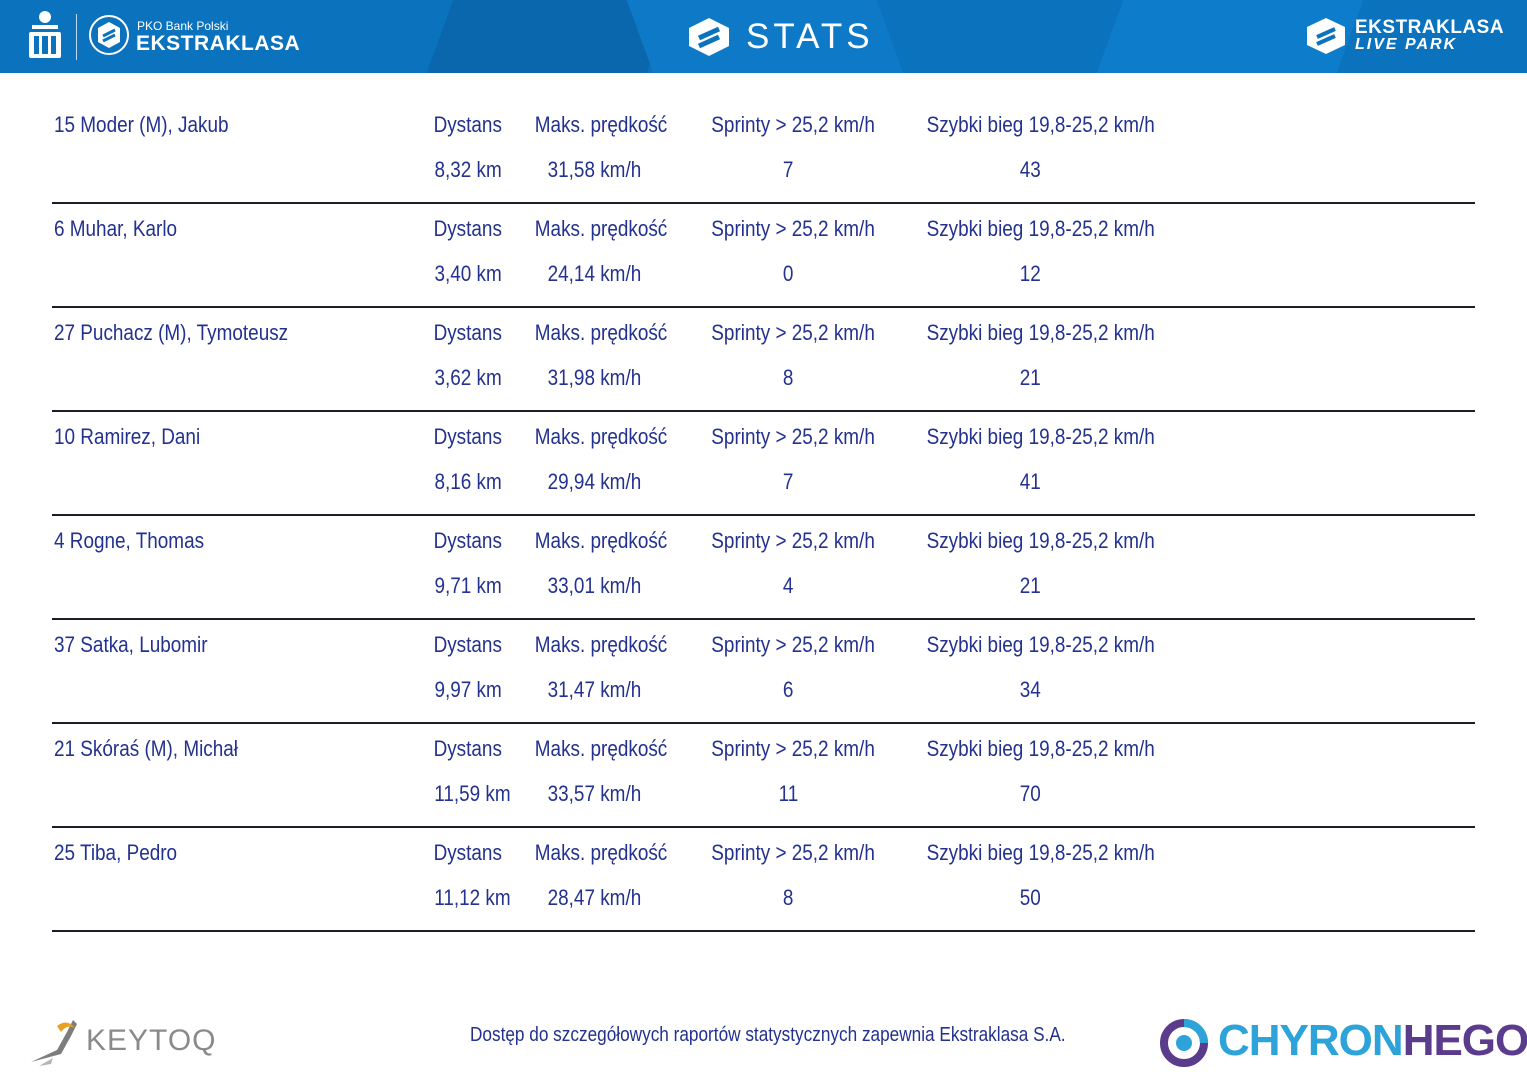  Describe the element at coordinates (594, 689) in the screenshot. I see `max-speed-value: 31,47 km/h` at that location.